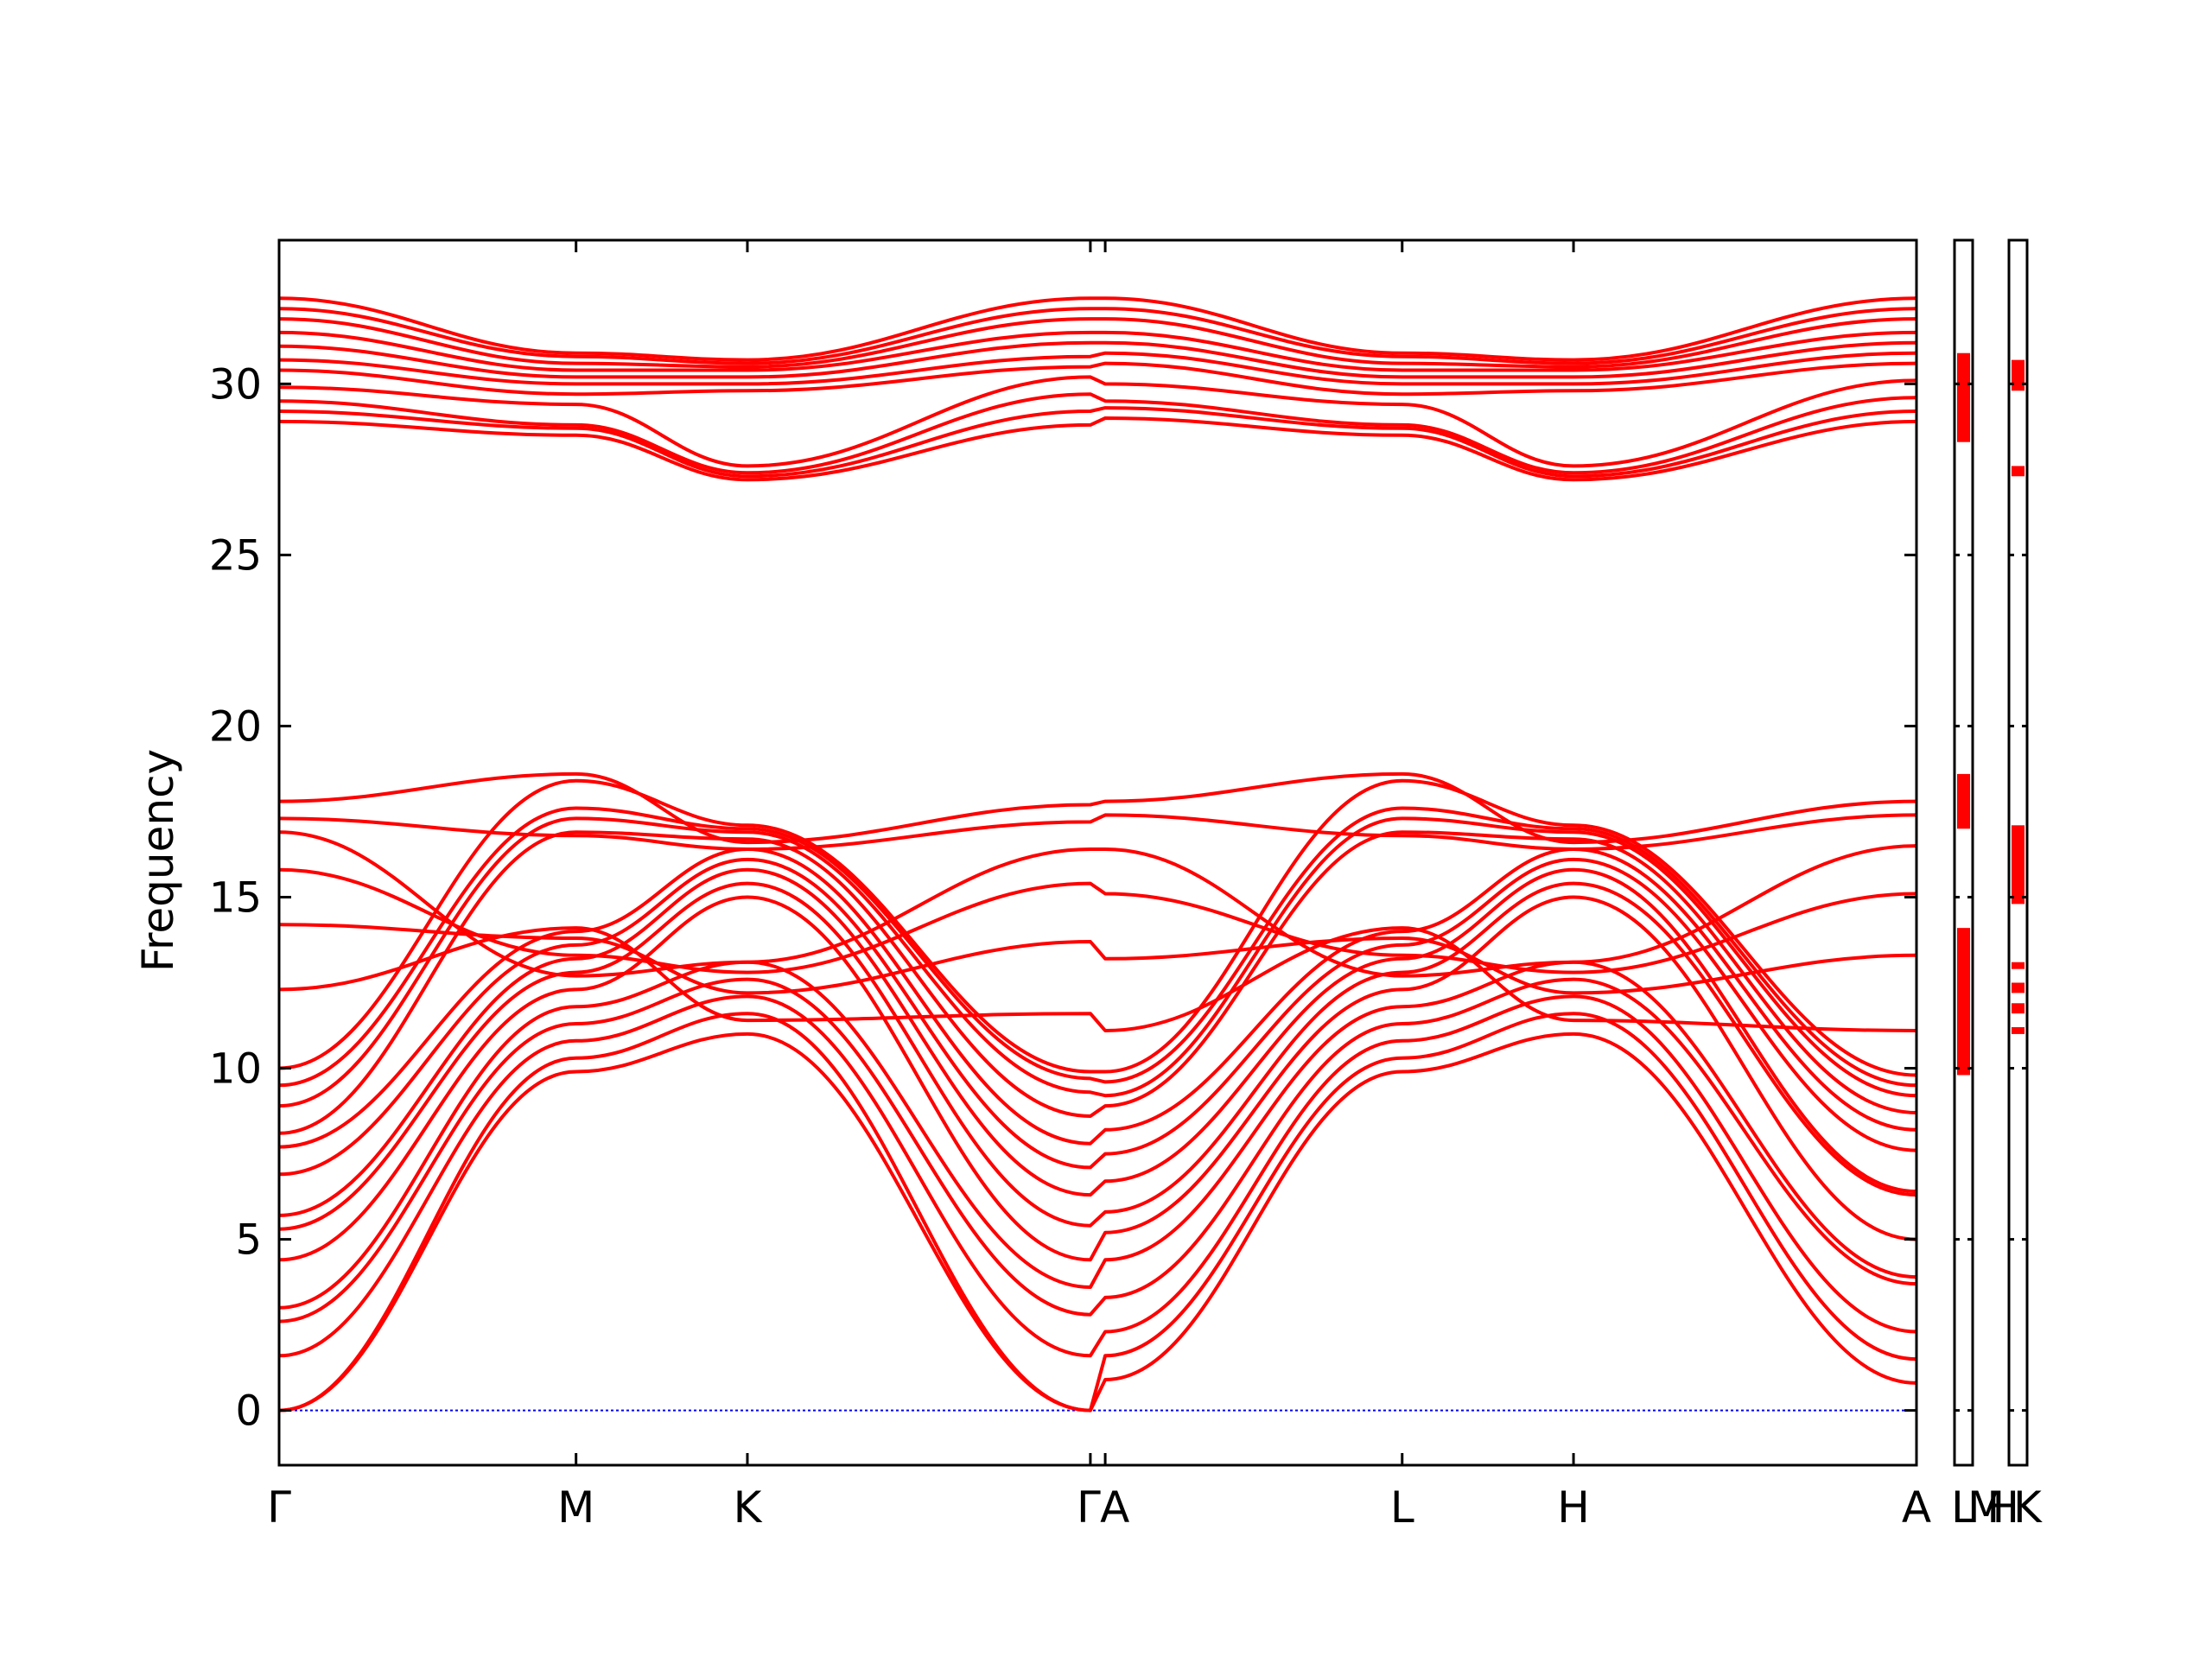  Describe the element at coordinates (235, 727) in the screenshot. I see `y-tick-label-20: 20` at that location.